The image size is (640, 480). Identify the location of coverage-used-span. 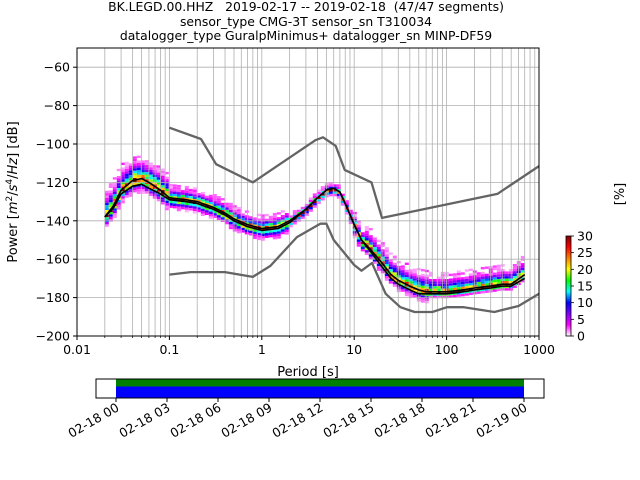
(320, 383).